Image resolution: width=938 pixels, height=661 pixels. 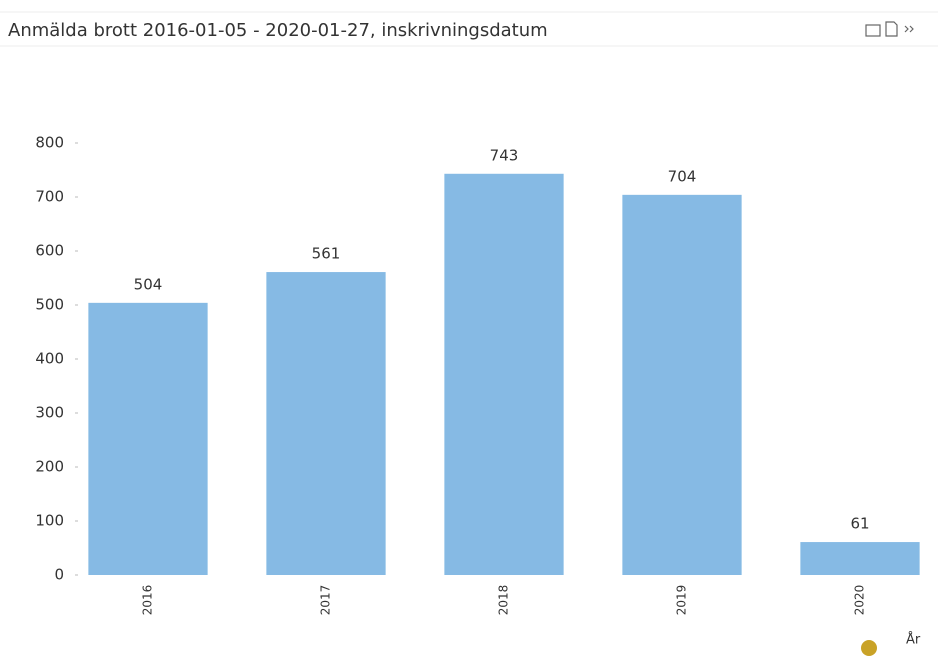 What do you see at coordinates (49, 197) in the screenshot?
I see `y-tick-label: 700` at bounding box center [49, 197].